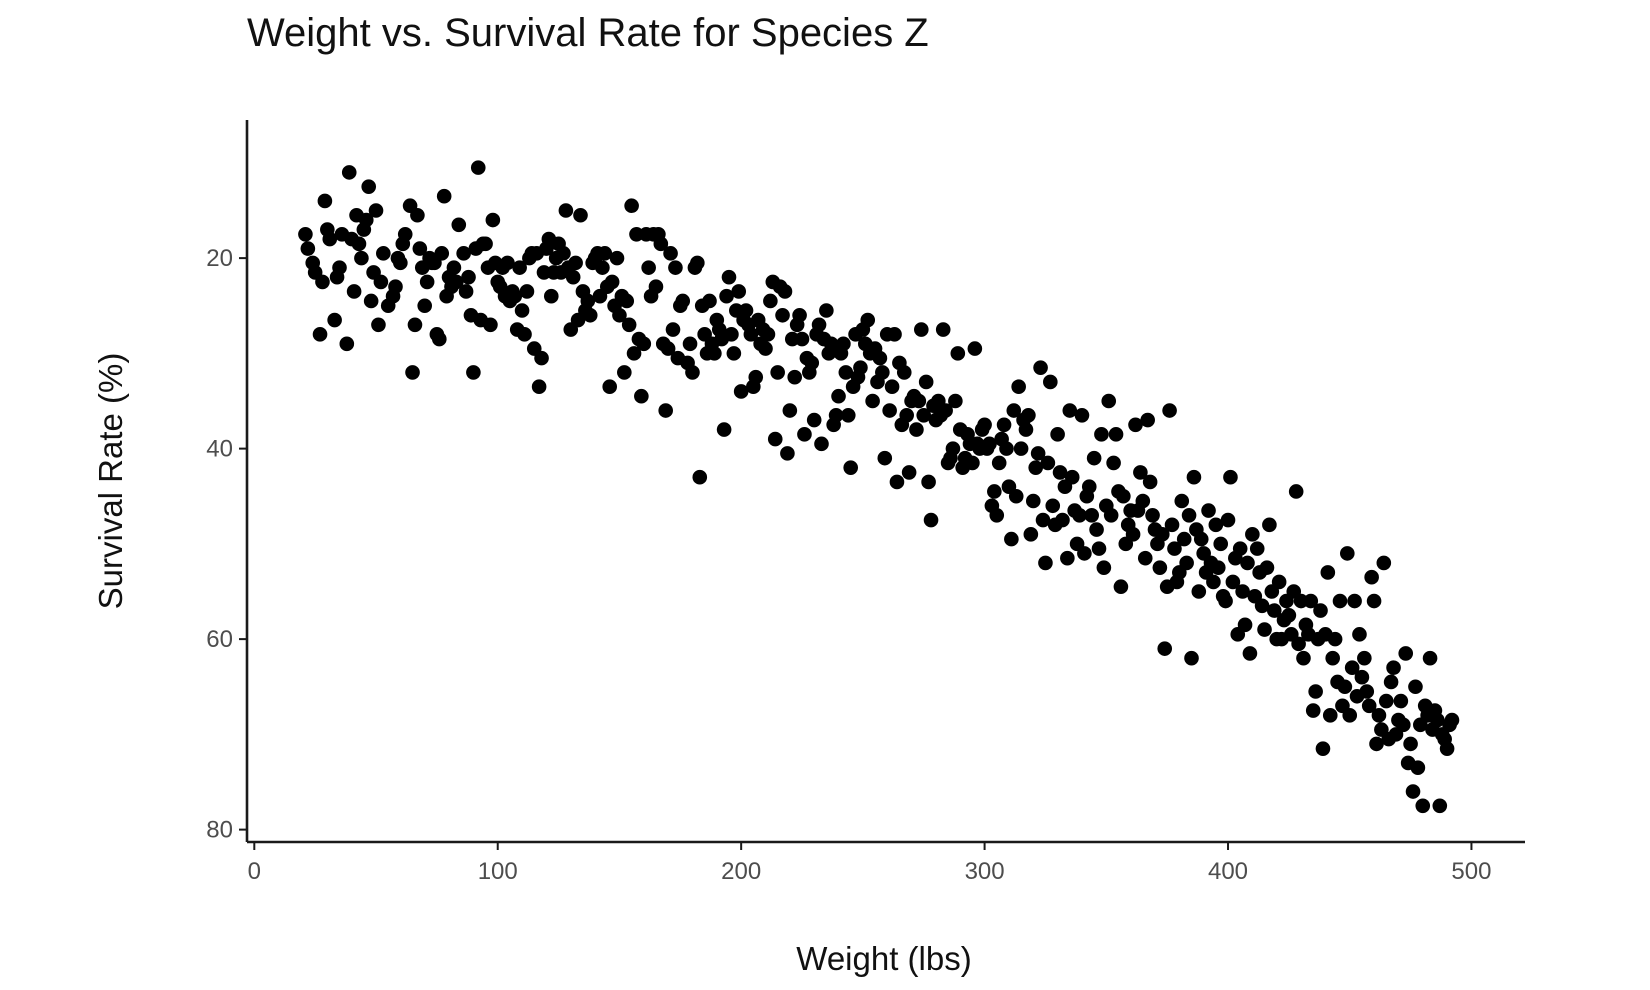  What do you see at coordinates (226, 544) in the screenshot?
I see `y-axis-ticks: 20 40 60 80` at bounding box center [226, 544].